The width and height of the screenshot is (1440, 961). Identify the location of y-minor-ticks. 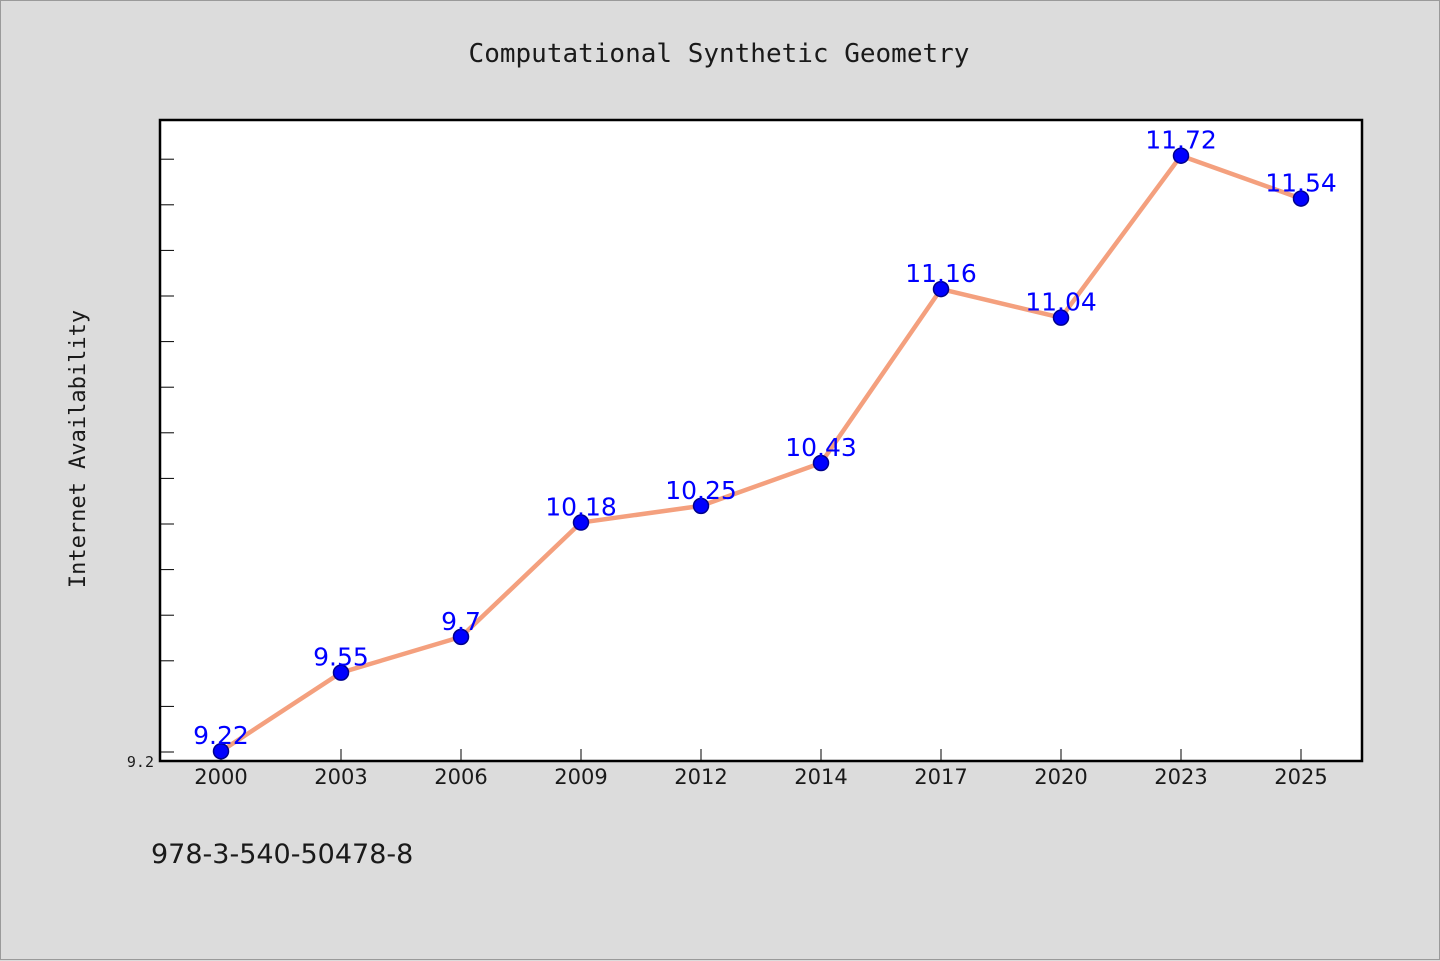
(167, 455).